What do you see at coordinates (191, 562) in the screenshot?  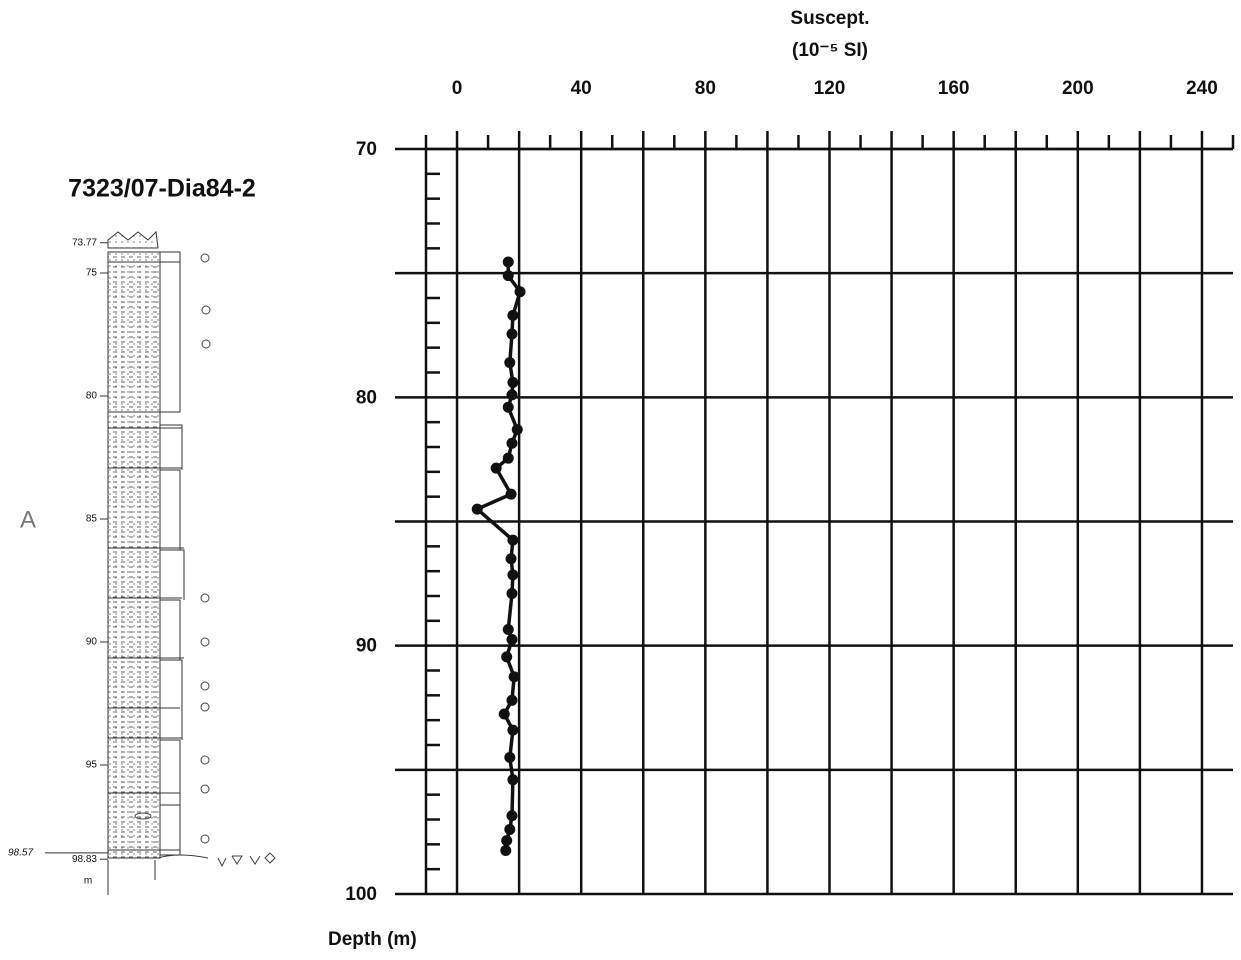 I see `lithology-column` at bounding box center [191, 562].